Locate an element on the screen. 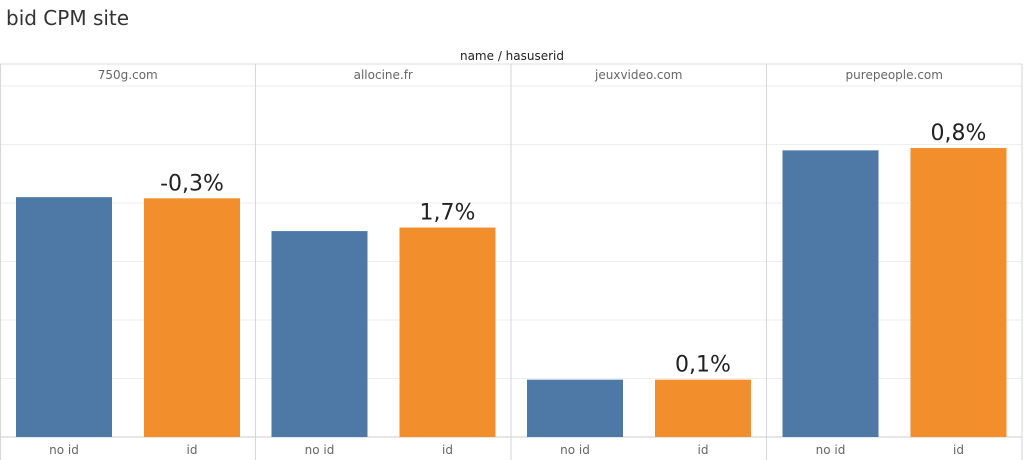 This screenshot has height=460, width=1024. pane-label: jeuxvideo.com is located at coordinates (638, 75).